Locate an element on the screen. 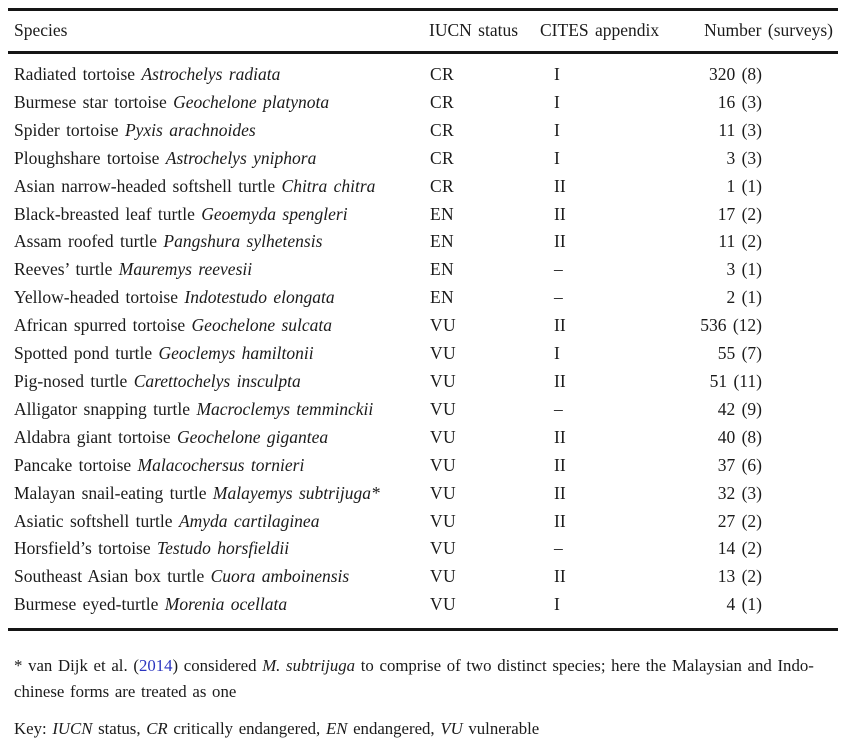 The height and width of the screenshot is (742, 850). column-header-iucn-status: IUCN status is located at coordinates (475, 31).